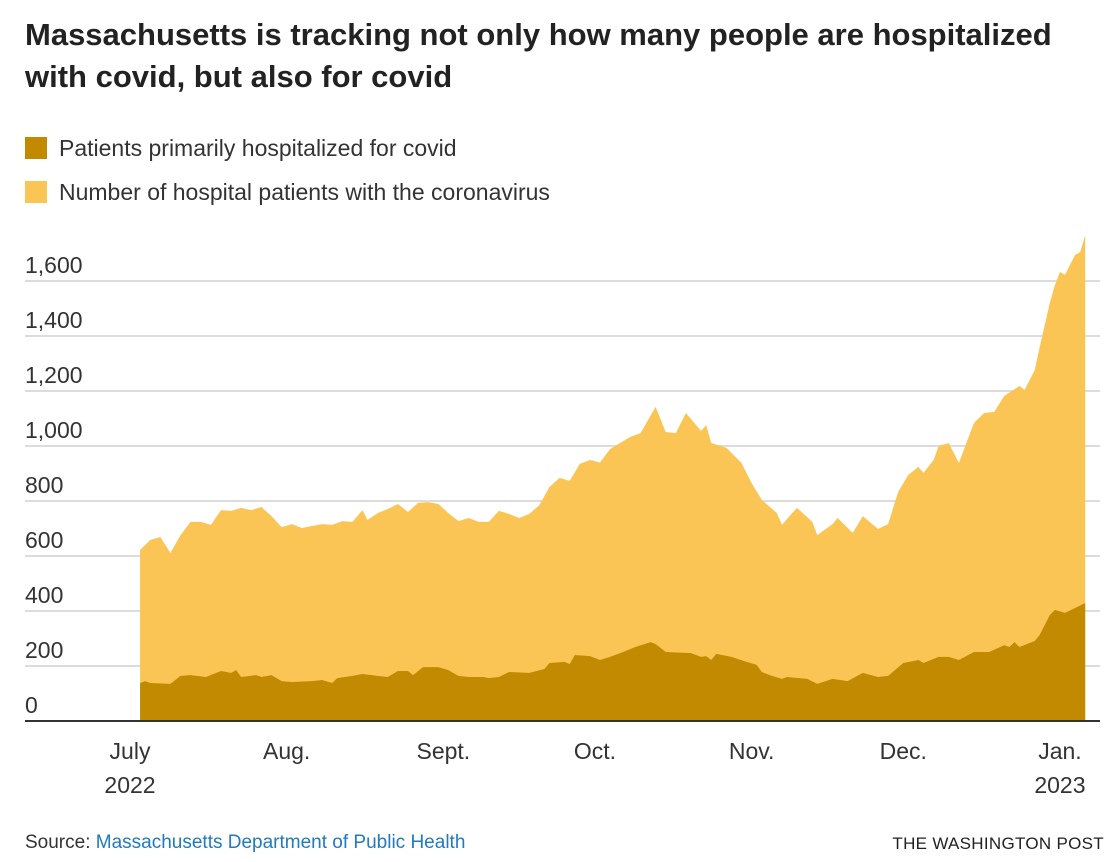 This screenshot has height=862, width=1116. What do you see at coordinates (54, 320) in the screenshot?
I see `y-tick-label: 1,400` at bounding box center [54, 320].